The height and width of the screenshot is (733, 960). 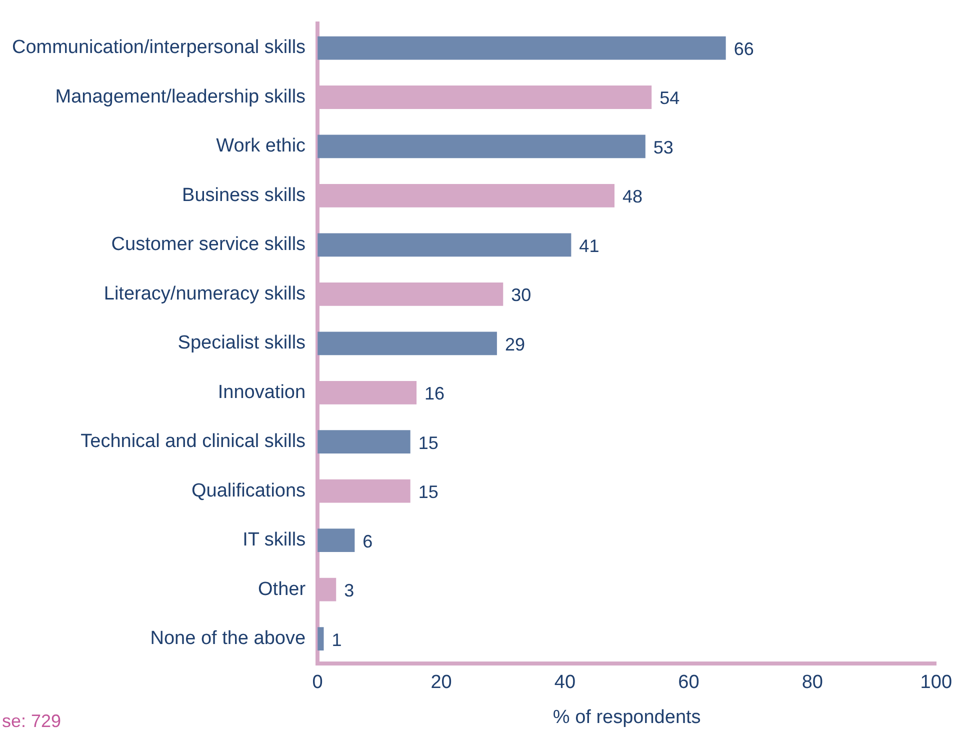 I want to click on y-tick-label: Customer service skills, so click(x=208, y=245).